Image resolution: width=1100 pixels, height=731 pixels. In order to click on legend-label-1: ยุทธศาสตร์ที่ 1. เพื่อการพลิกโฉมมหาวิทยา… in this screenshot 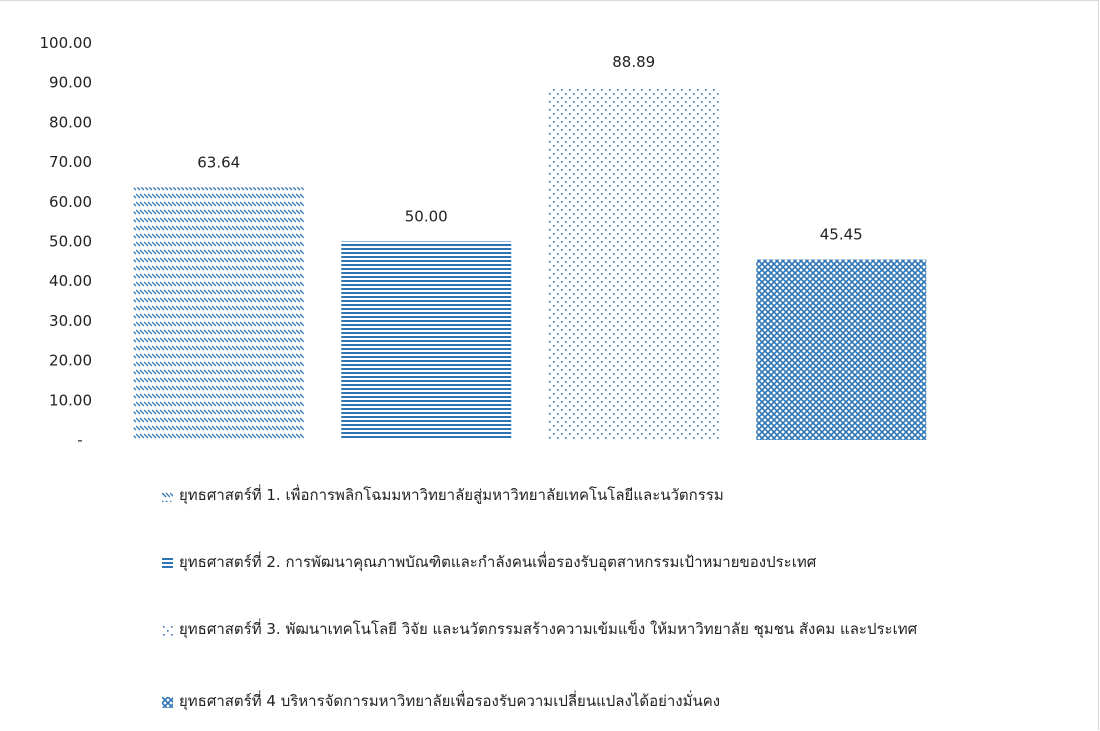, I will do `click(451, 495)`.